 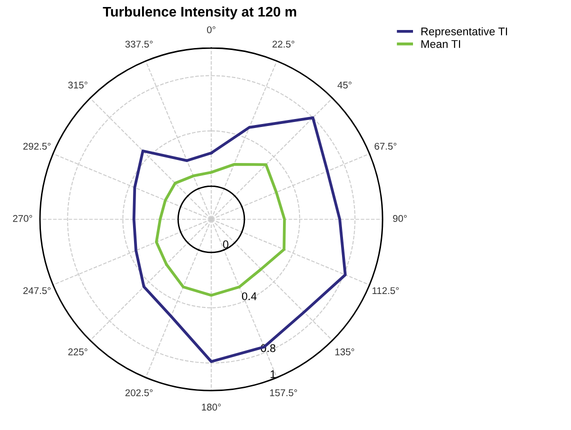 I want to click on spoke-label: 0°, so click(x=211, y=30).